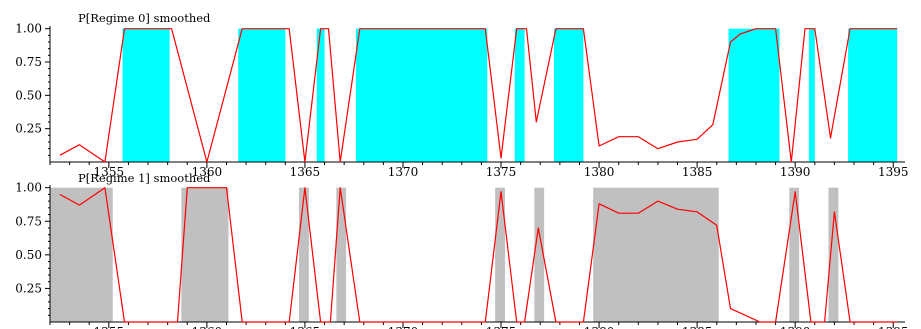  I want to click on panel-title: P[Regime 0] smoothed, so click(144, 18).